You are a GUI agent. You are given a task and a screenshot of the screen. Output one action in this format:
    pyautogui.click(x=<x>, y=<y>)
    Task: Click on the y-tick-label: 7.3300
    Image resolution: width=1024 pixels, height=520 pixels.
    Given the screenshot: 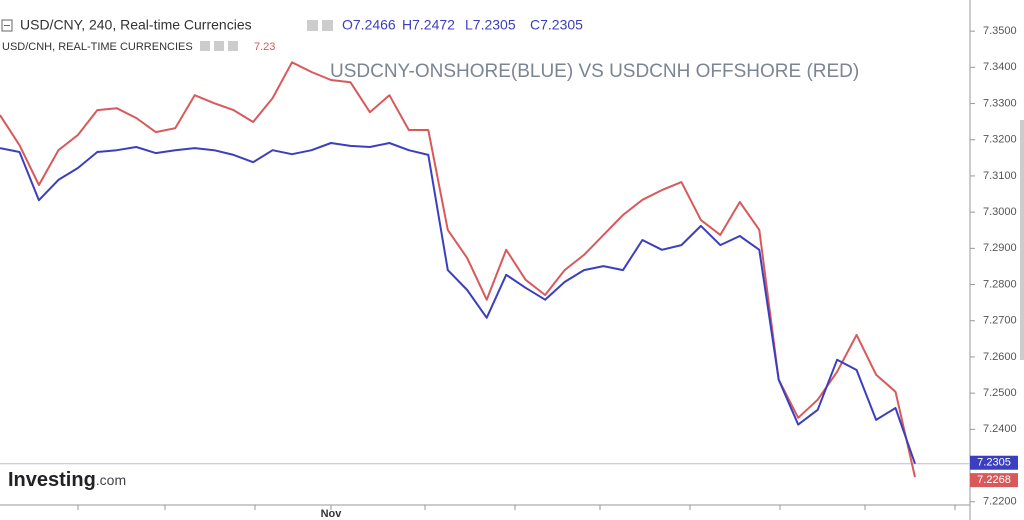 What is the action you would take?
    pyautogui.click(x=1000, y=103)
    